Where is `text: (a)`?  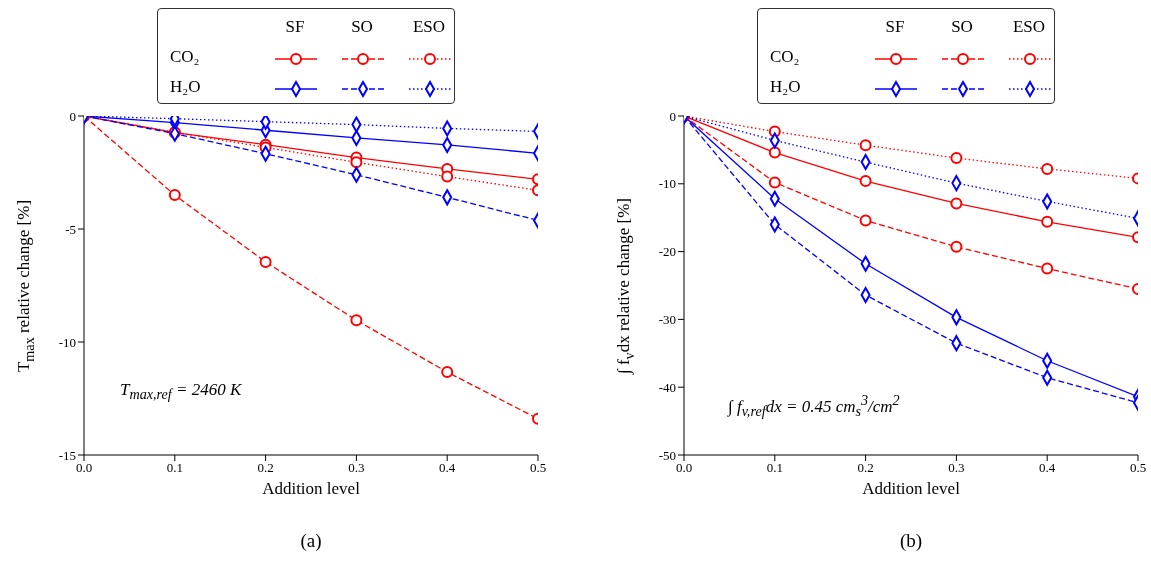 text: (a) is located at coordinates (311, 541).